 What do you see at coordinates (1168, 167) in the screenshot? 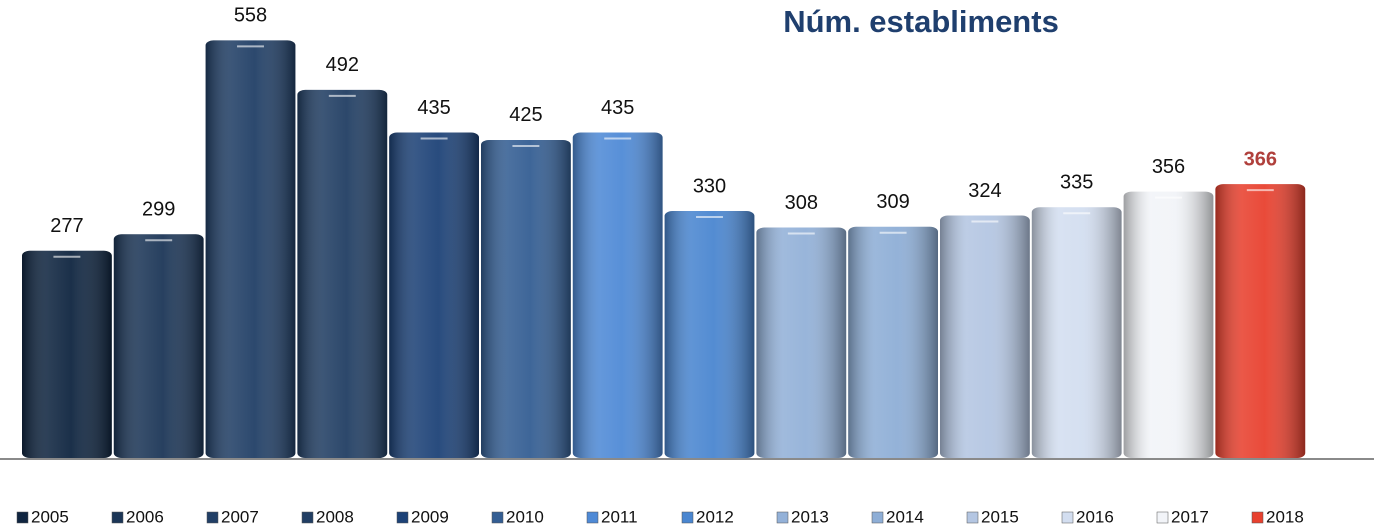
I see `value-label: 356` at bounding box center [1168, 167].